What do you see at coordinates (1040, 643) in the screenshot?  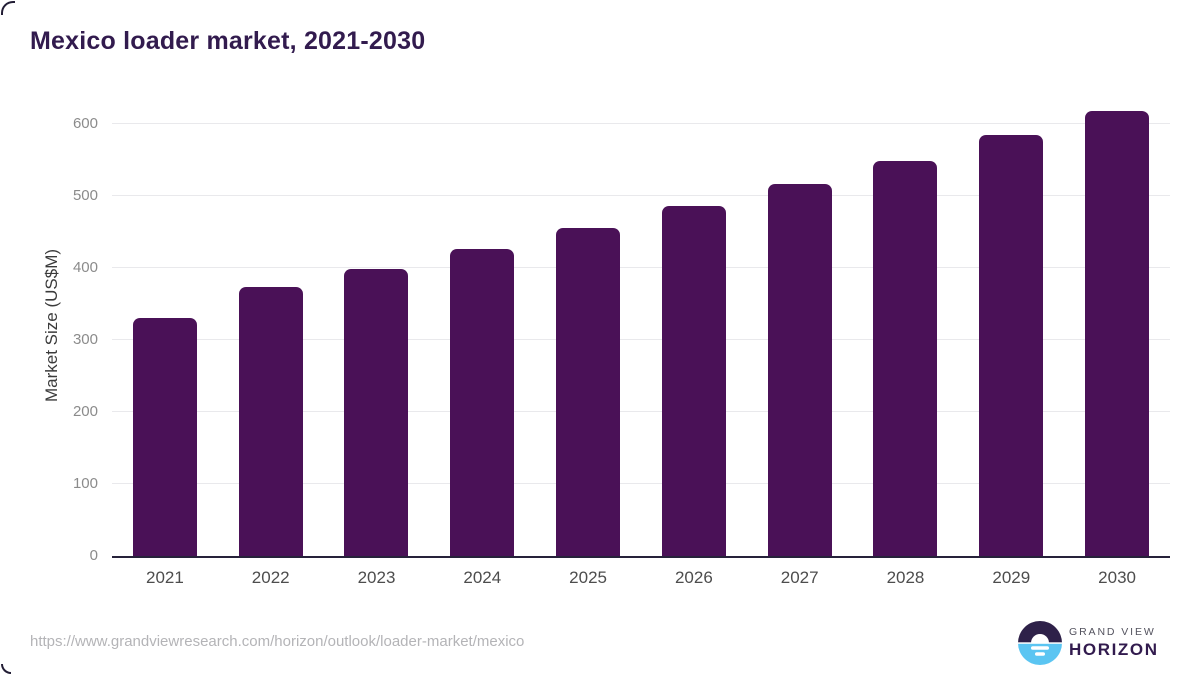 I see `horizon-logo-icon` at bounding box center [1040, 643].